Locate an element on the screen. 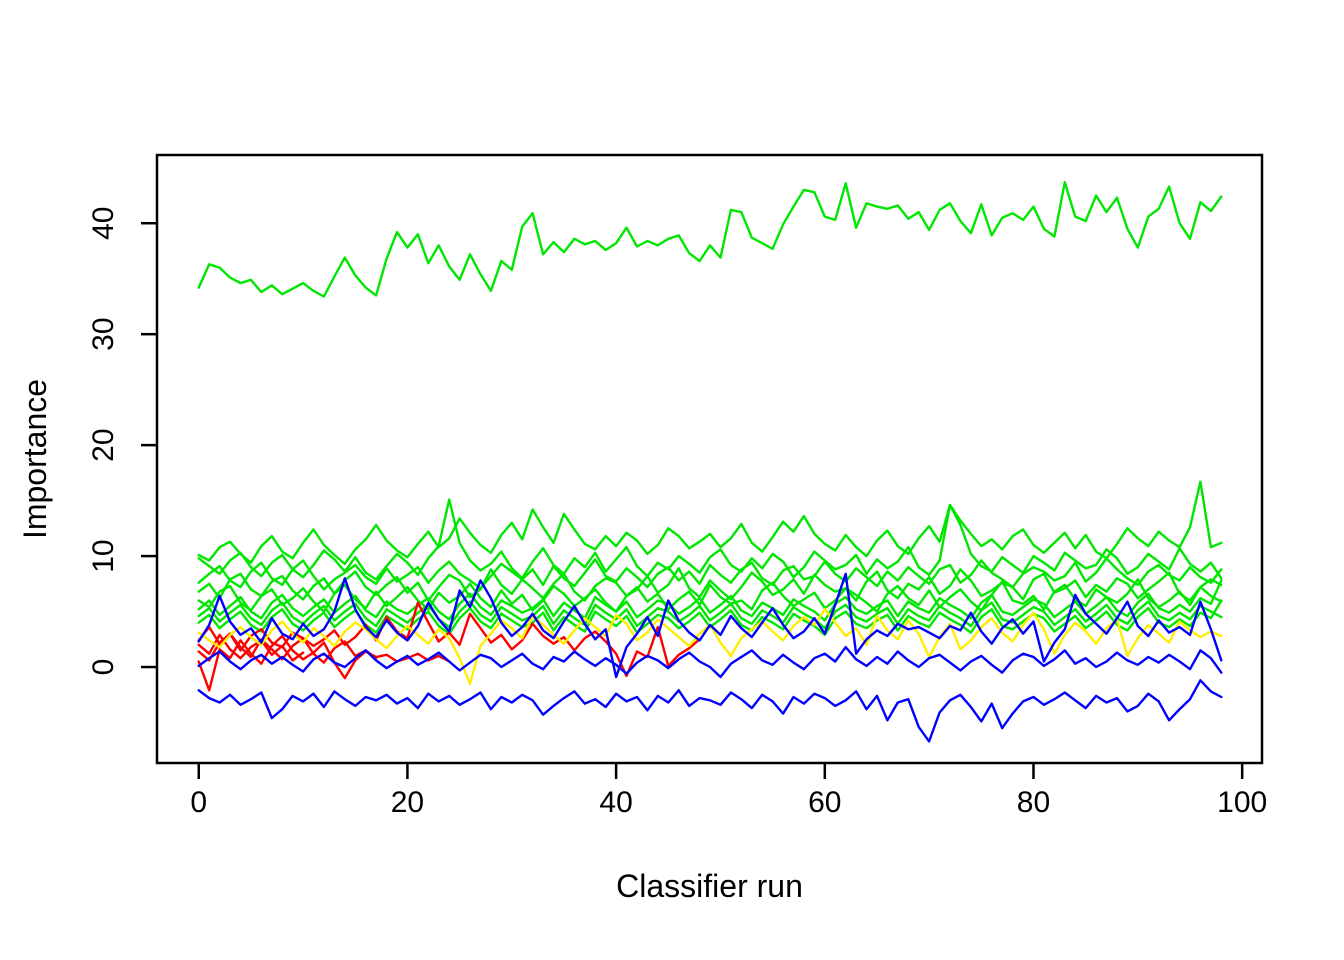 This screenshot has height=960, width=1344. y-tick-label: 10 is located at coordinates (103, 555).